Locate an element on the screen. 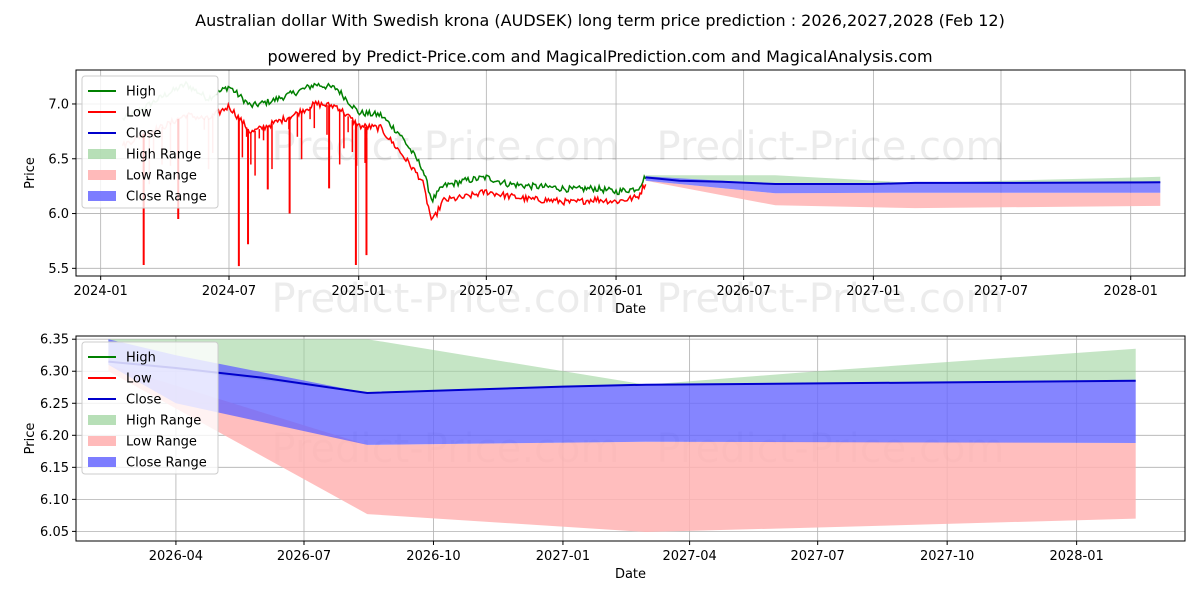 The width and height of the screenshot is (1200, 604). top-legend-low-label: Low is located at coordinates (139, 113).